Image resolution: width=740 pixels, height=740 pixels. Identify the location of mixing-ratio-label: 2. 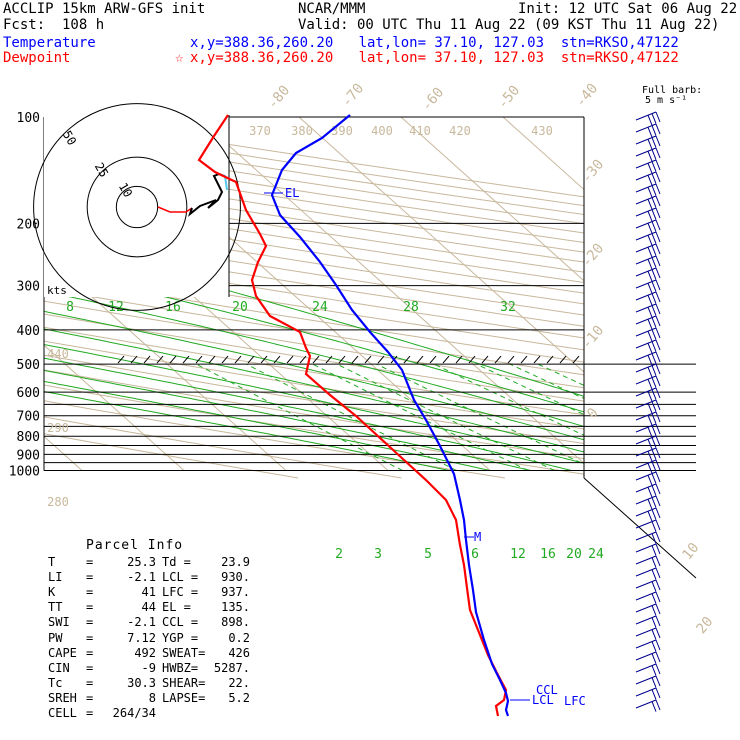
(339, 554).